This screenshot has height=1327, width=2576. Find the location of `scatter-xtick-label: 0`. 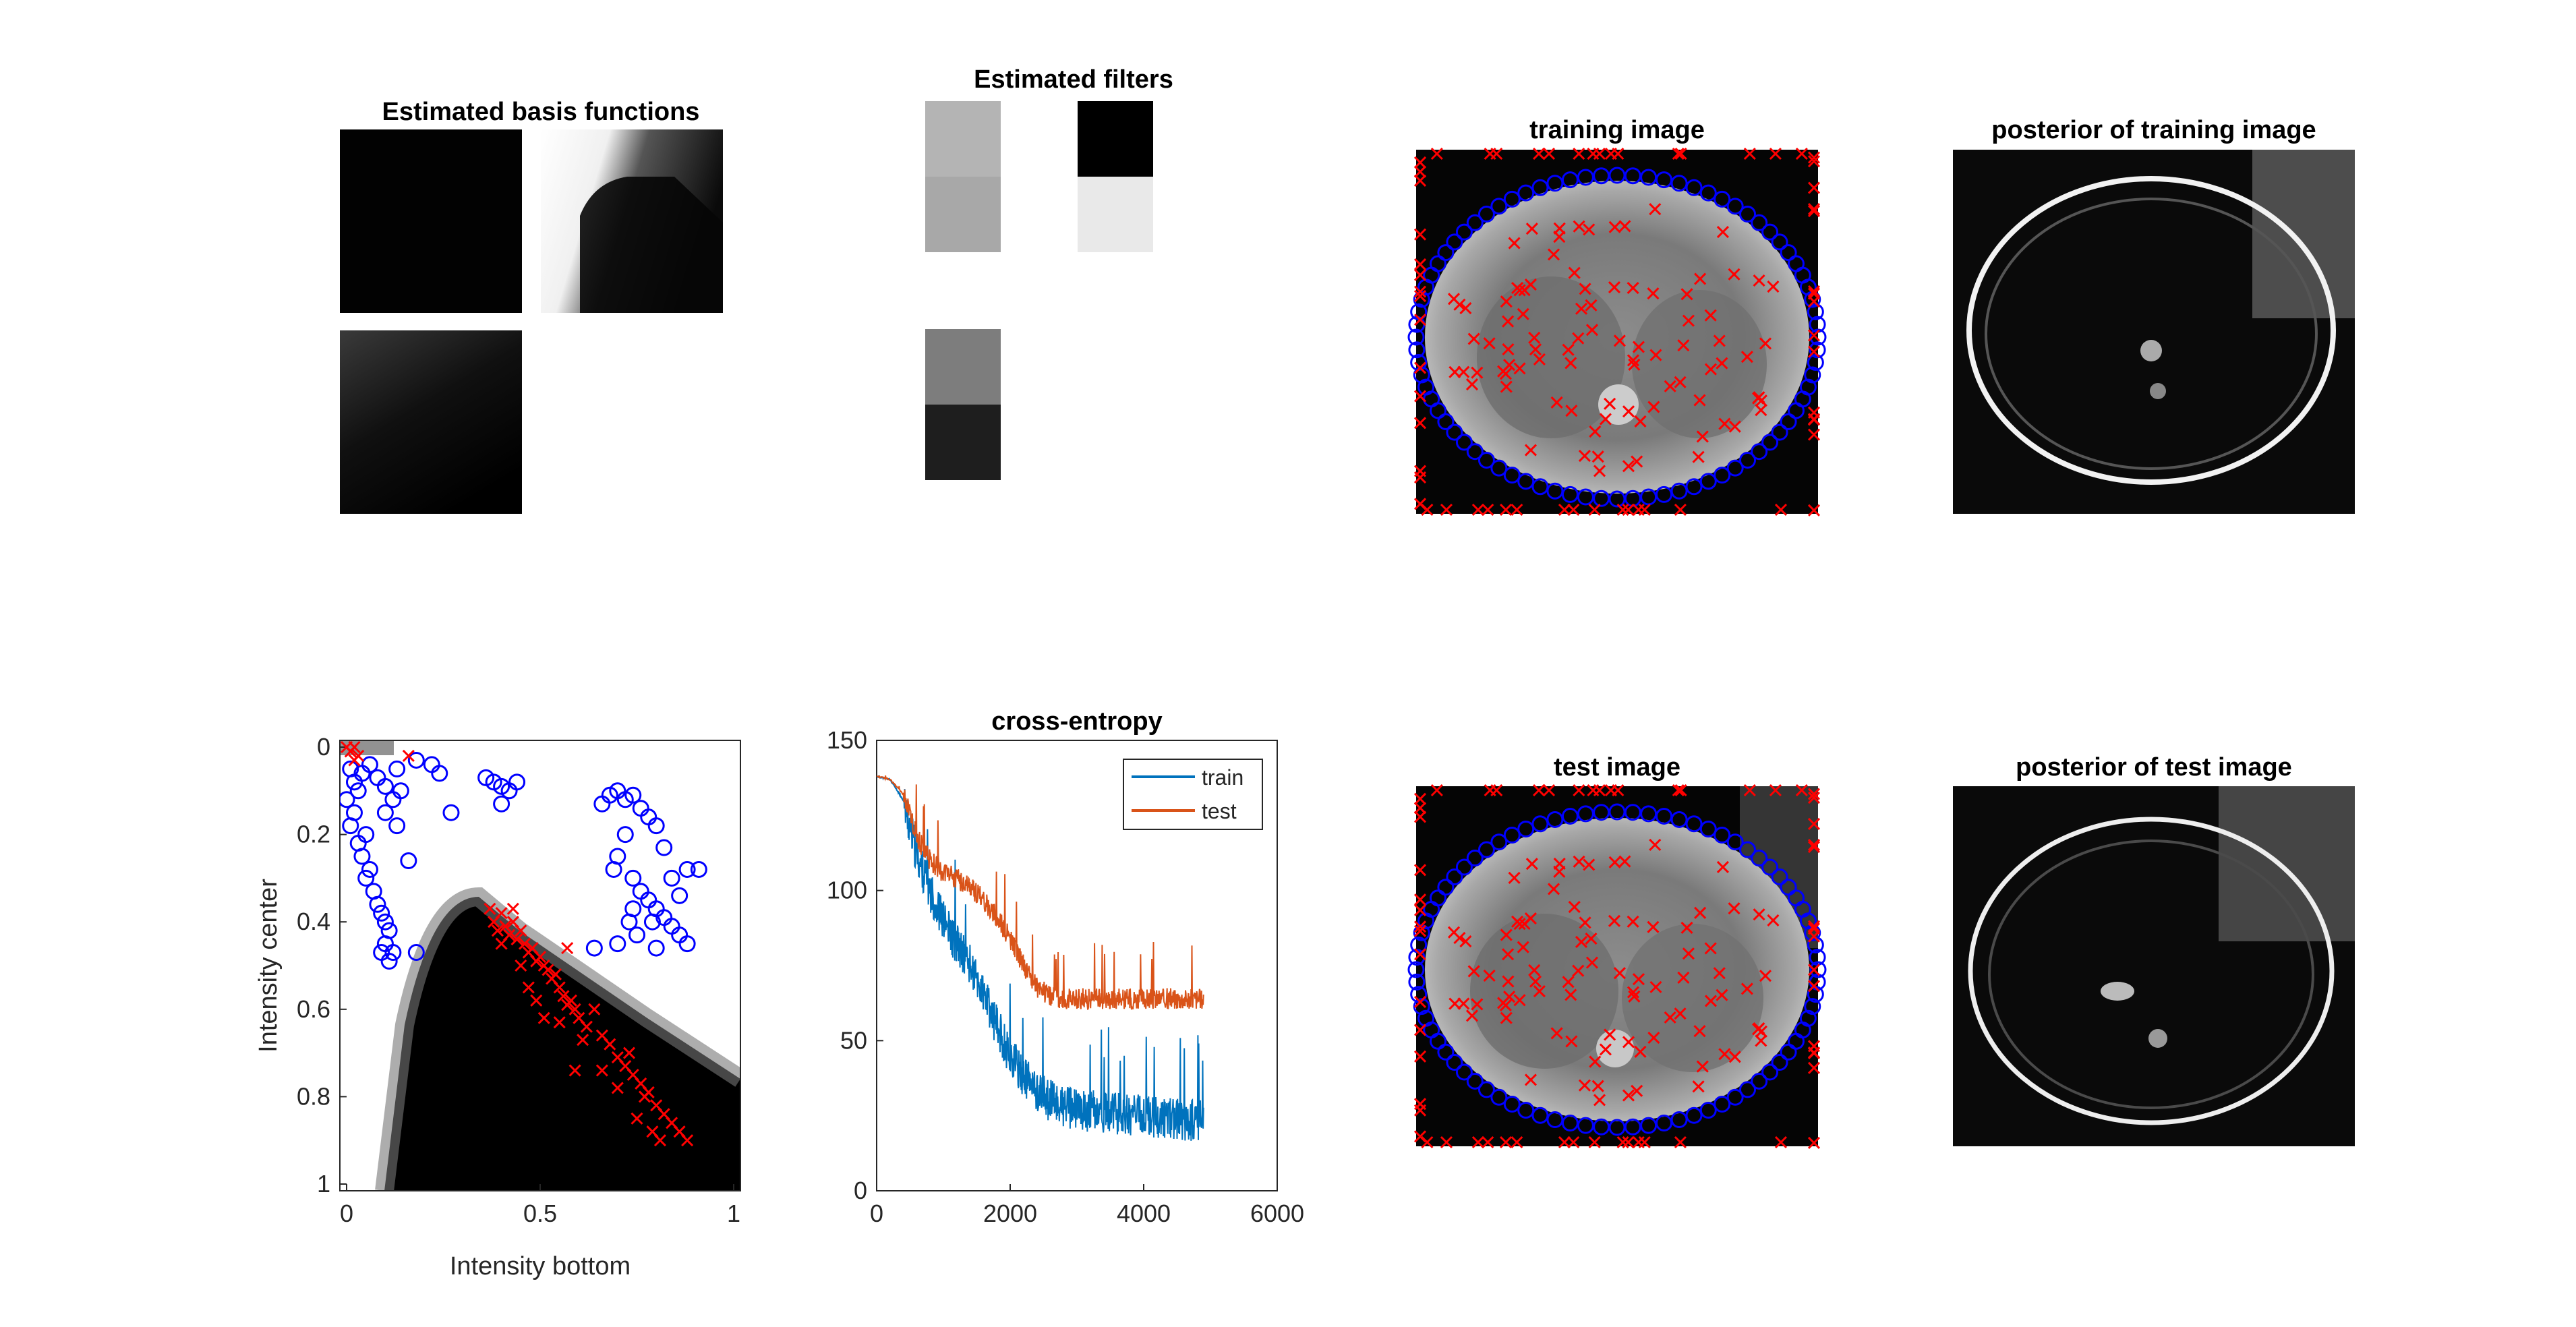

scatter-xtick-label: 0 is located at coordinates (347, 1213).